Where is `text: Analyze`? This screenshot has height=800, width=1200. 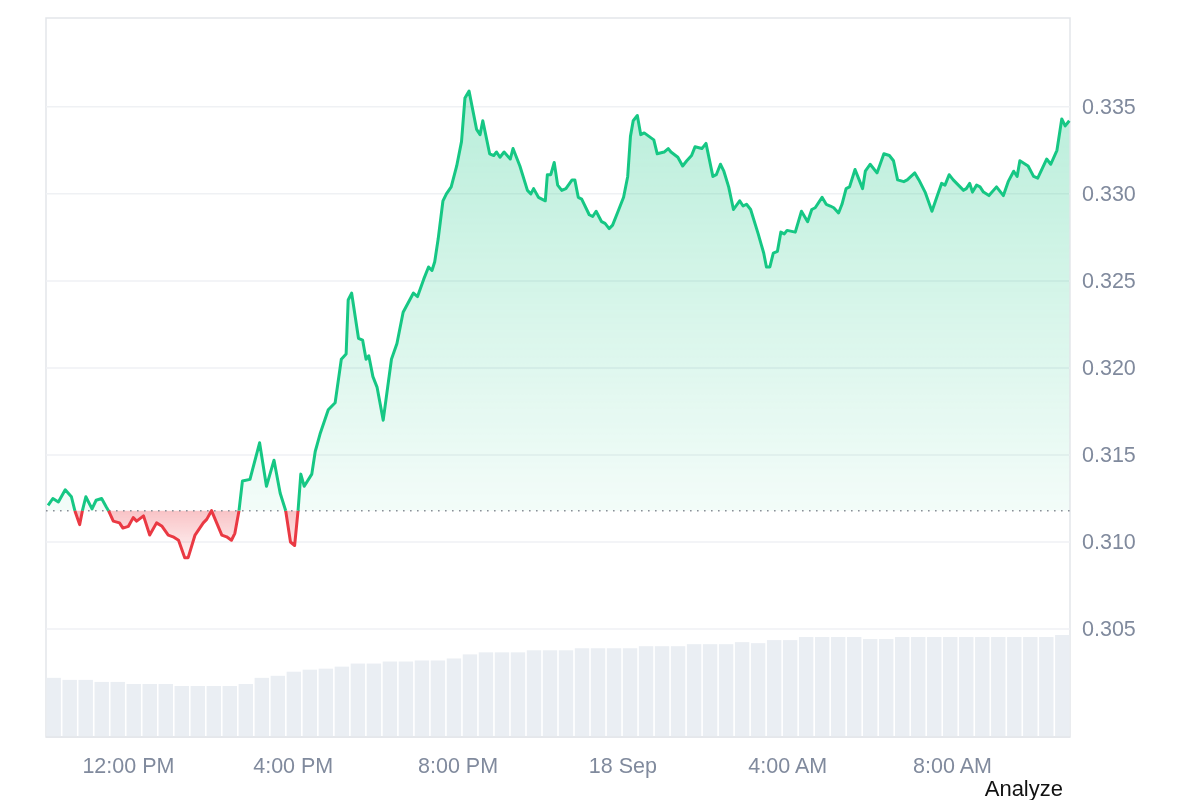
text: Analyze is located at coordinates (1023, 787).